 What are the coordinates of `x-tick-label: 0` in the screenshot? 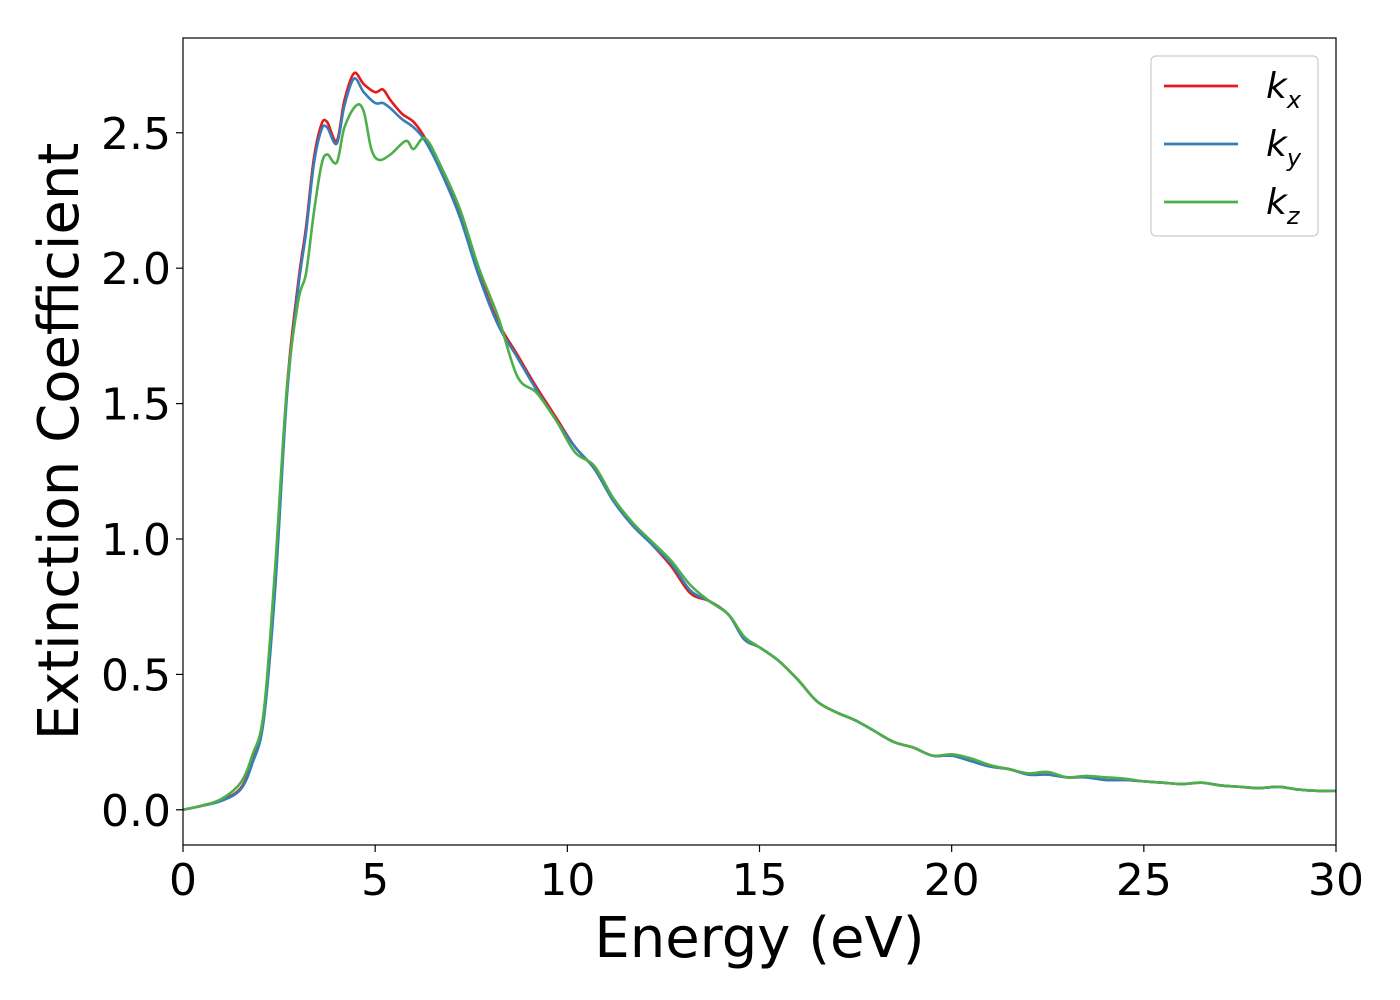 It's located at (183, 880).